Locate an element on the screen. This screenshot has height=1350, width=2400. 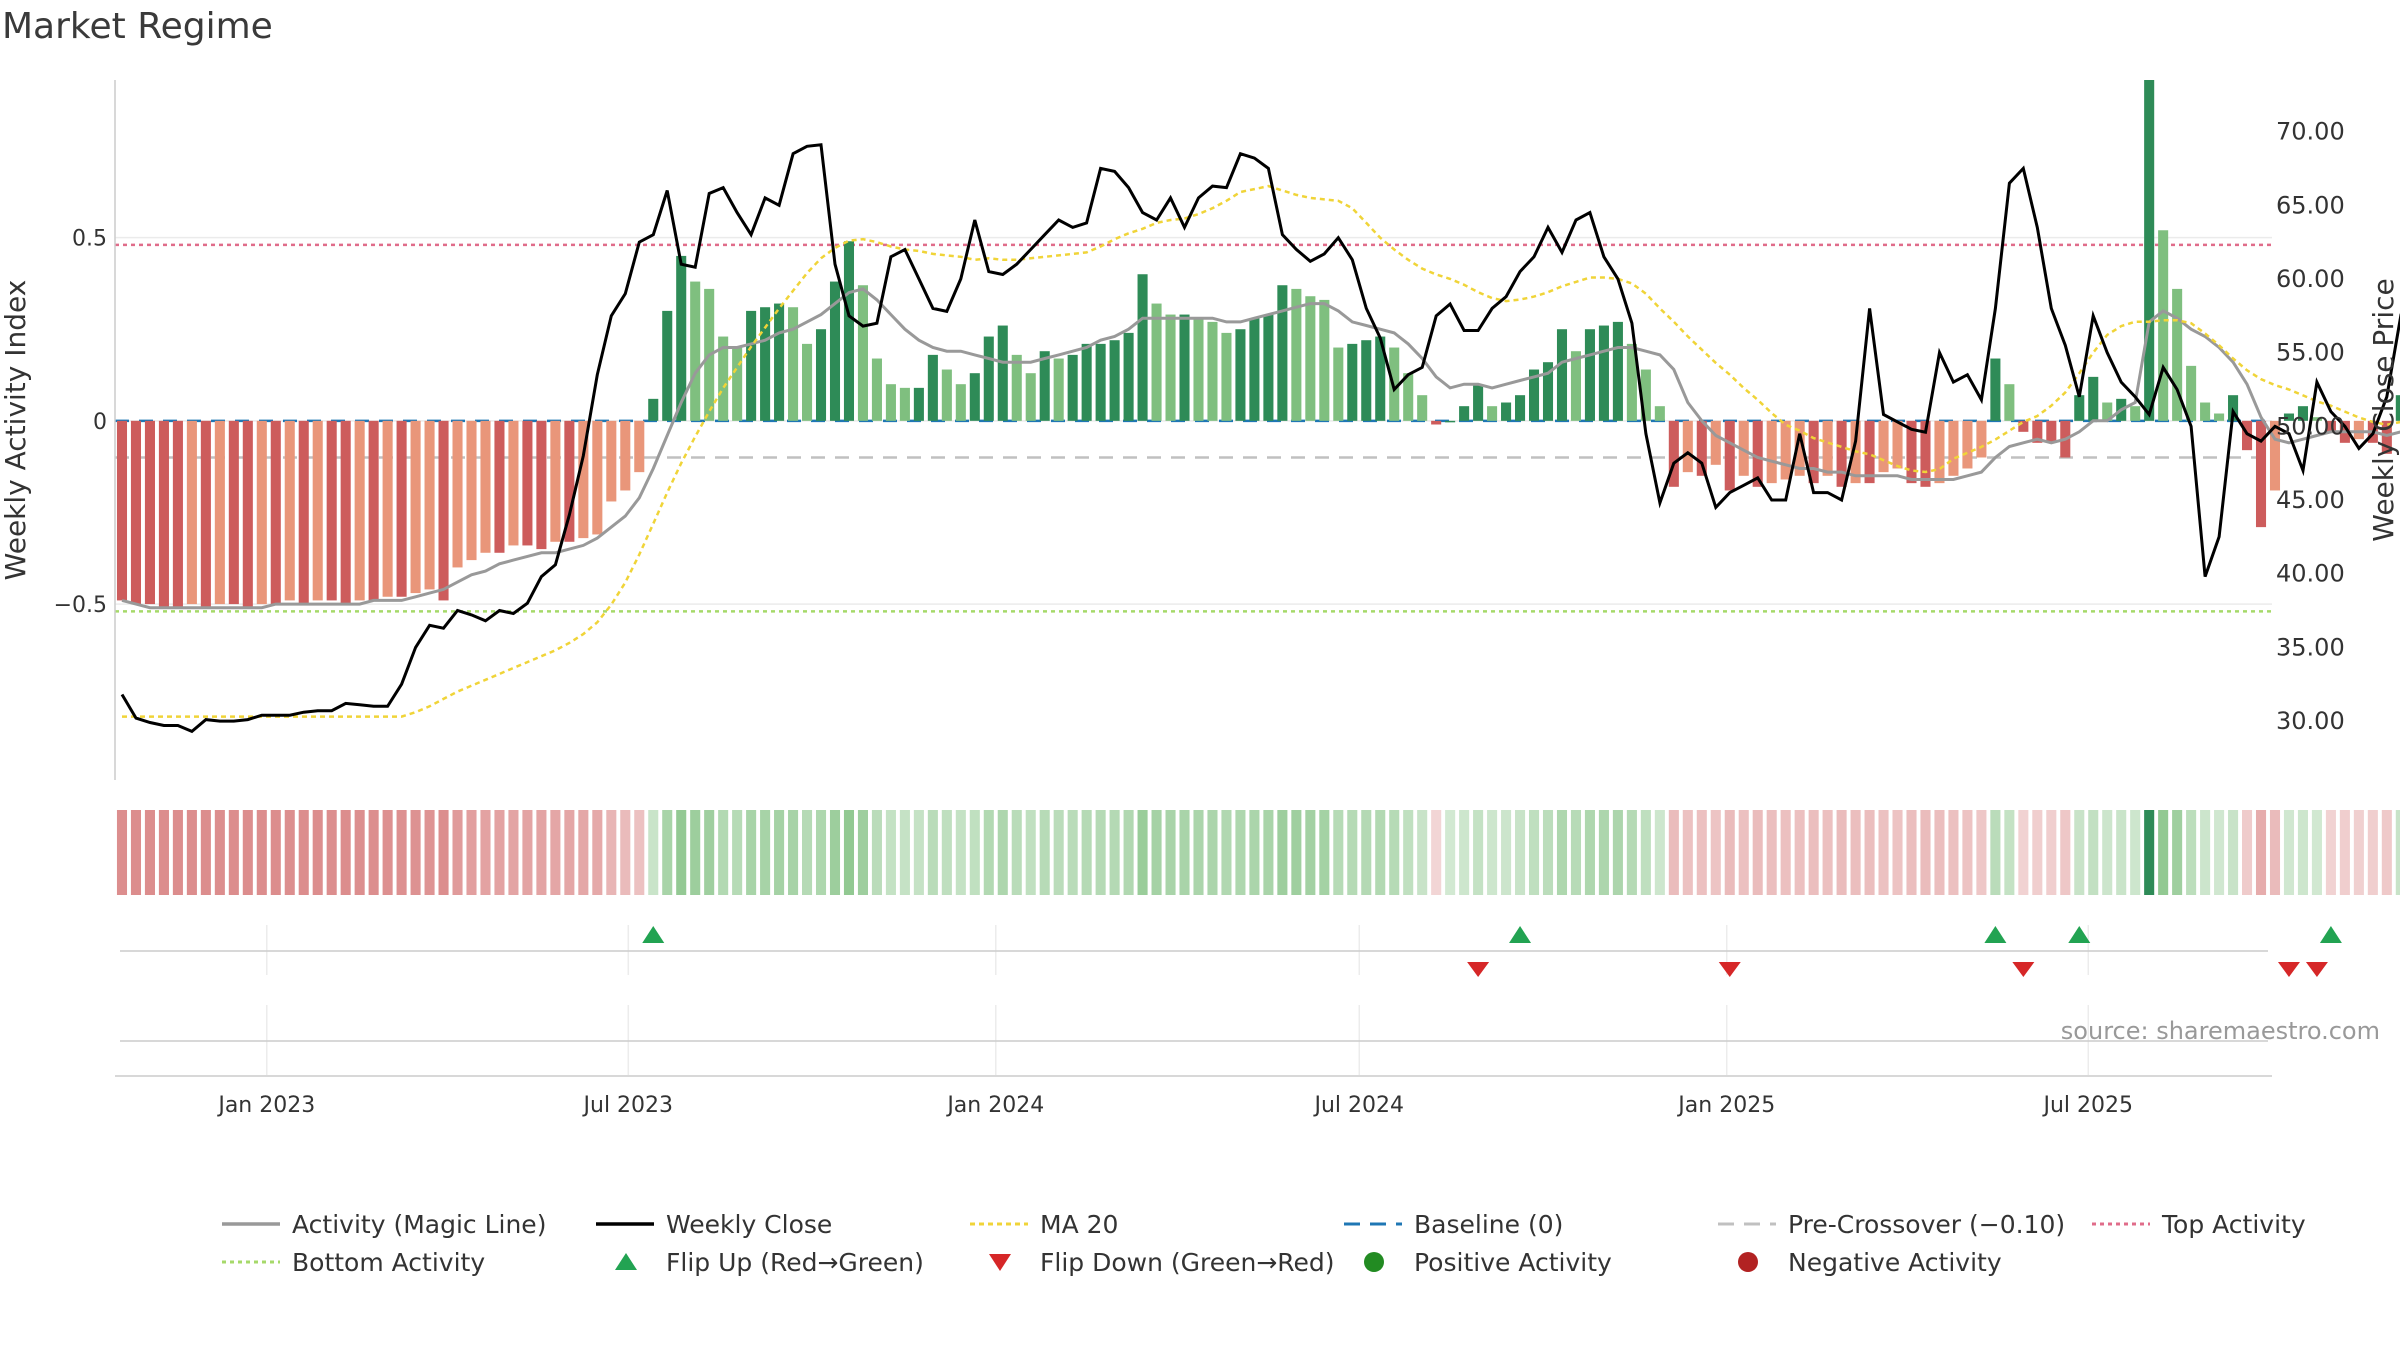
left-tick-label: 0 is located at coordinates (100, 422).